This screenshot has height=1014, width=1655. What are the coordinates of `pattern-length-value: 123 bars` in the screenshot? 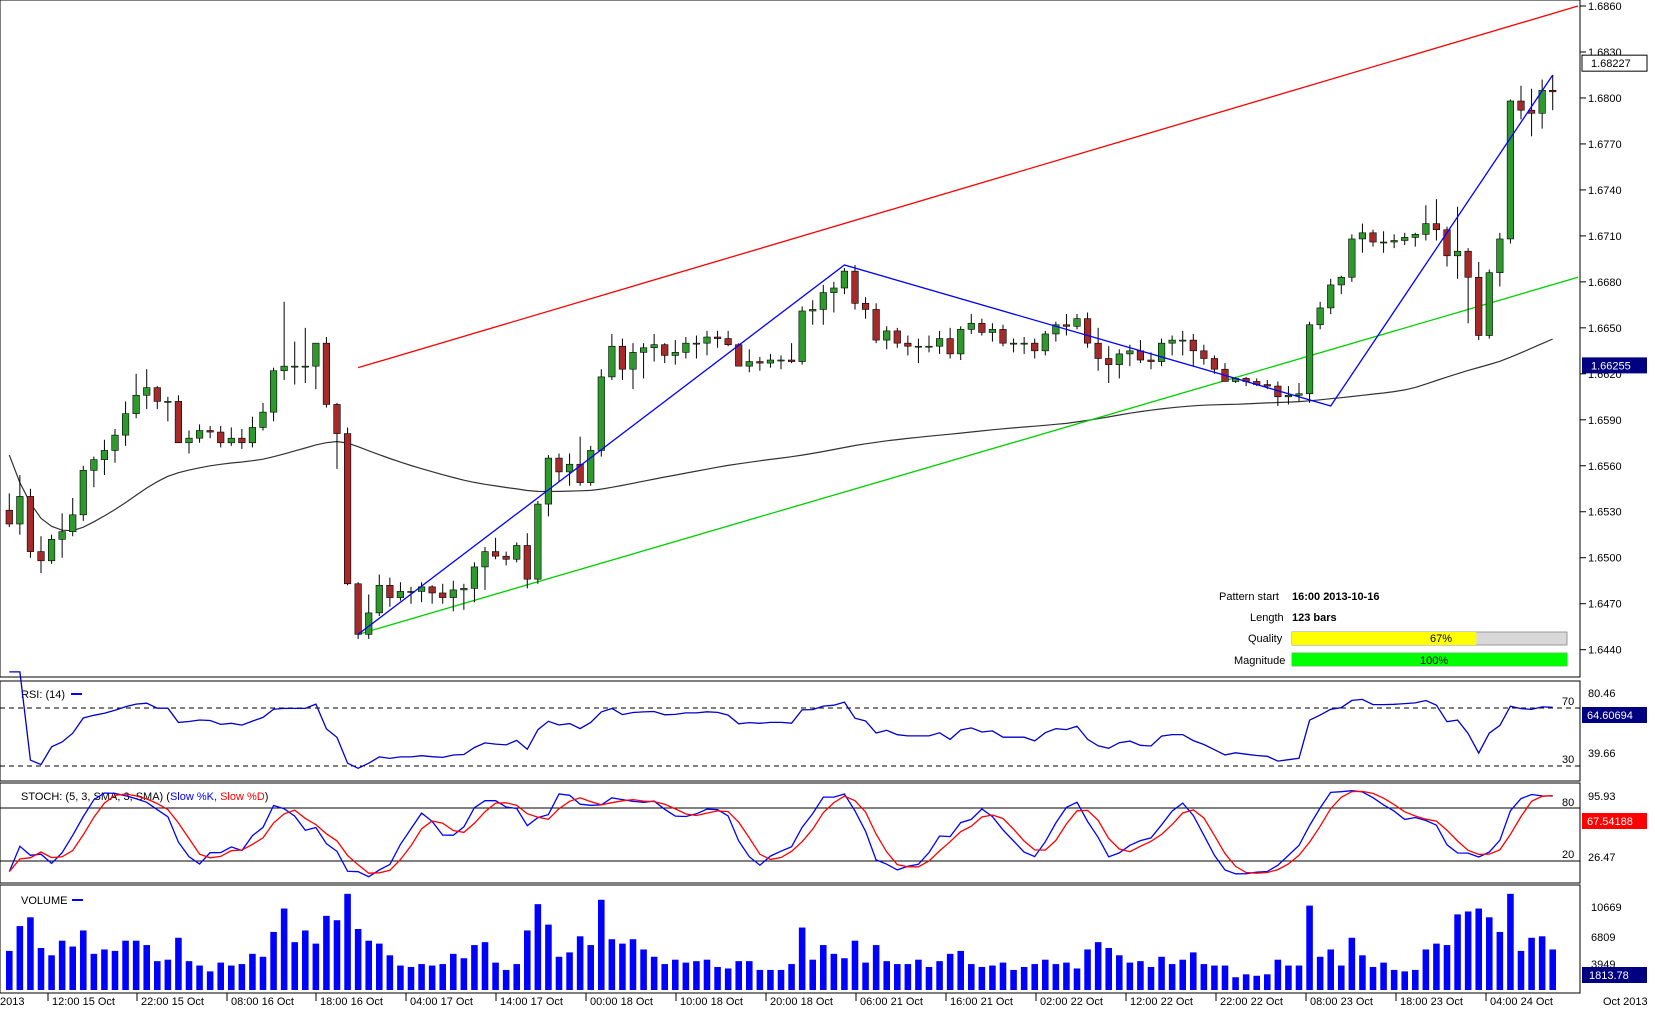 It's located at (1314, 618).